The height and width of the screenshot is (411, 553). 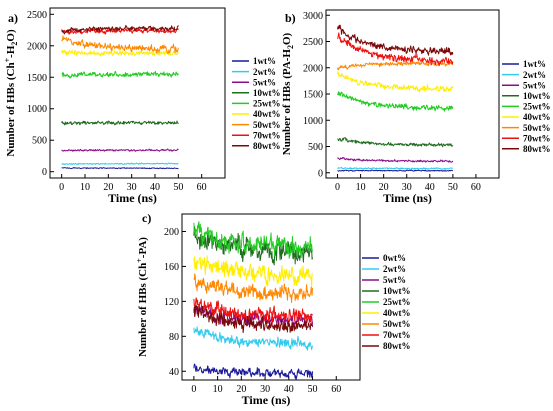 I want to click on series-line-1wt%, so click(x=120, y=168).